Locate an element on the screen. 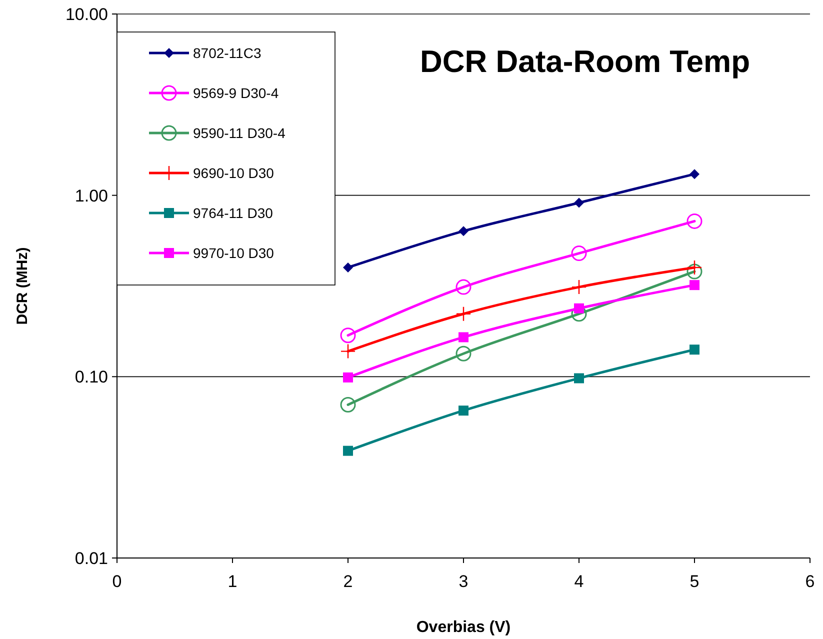  y-axis-title: DCR (MHz) is located at coordinates (22, 286).